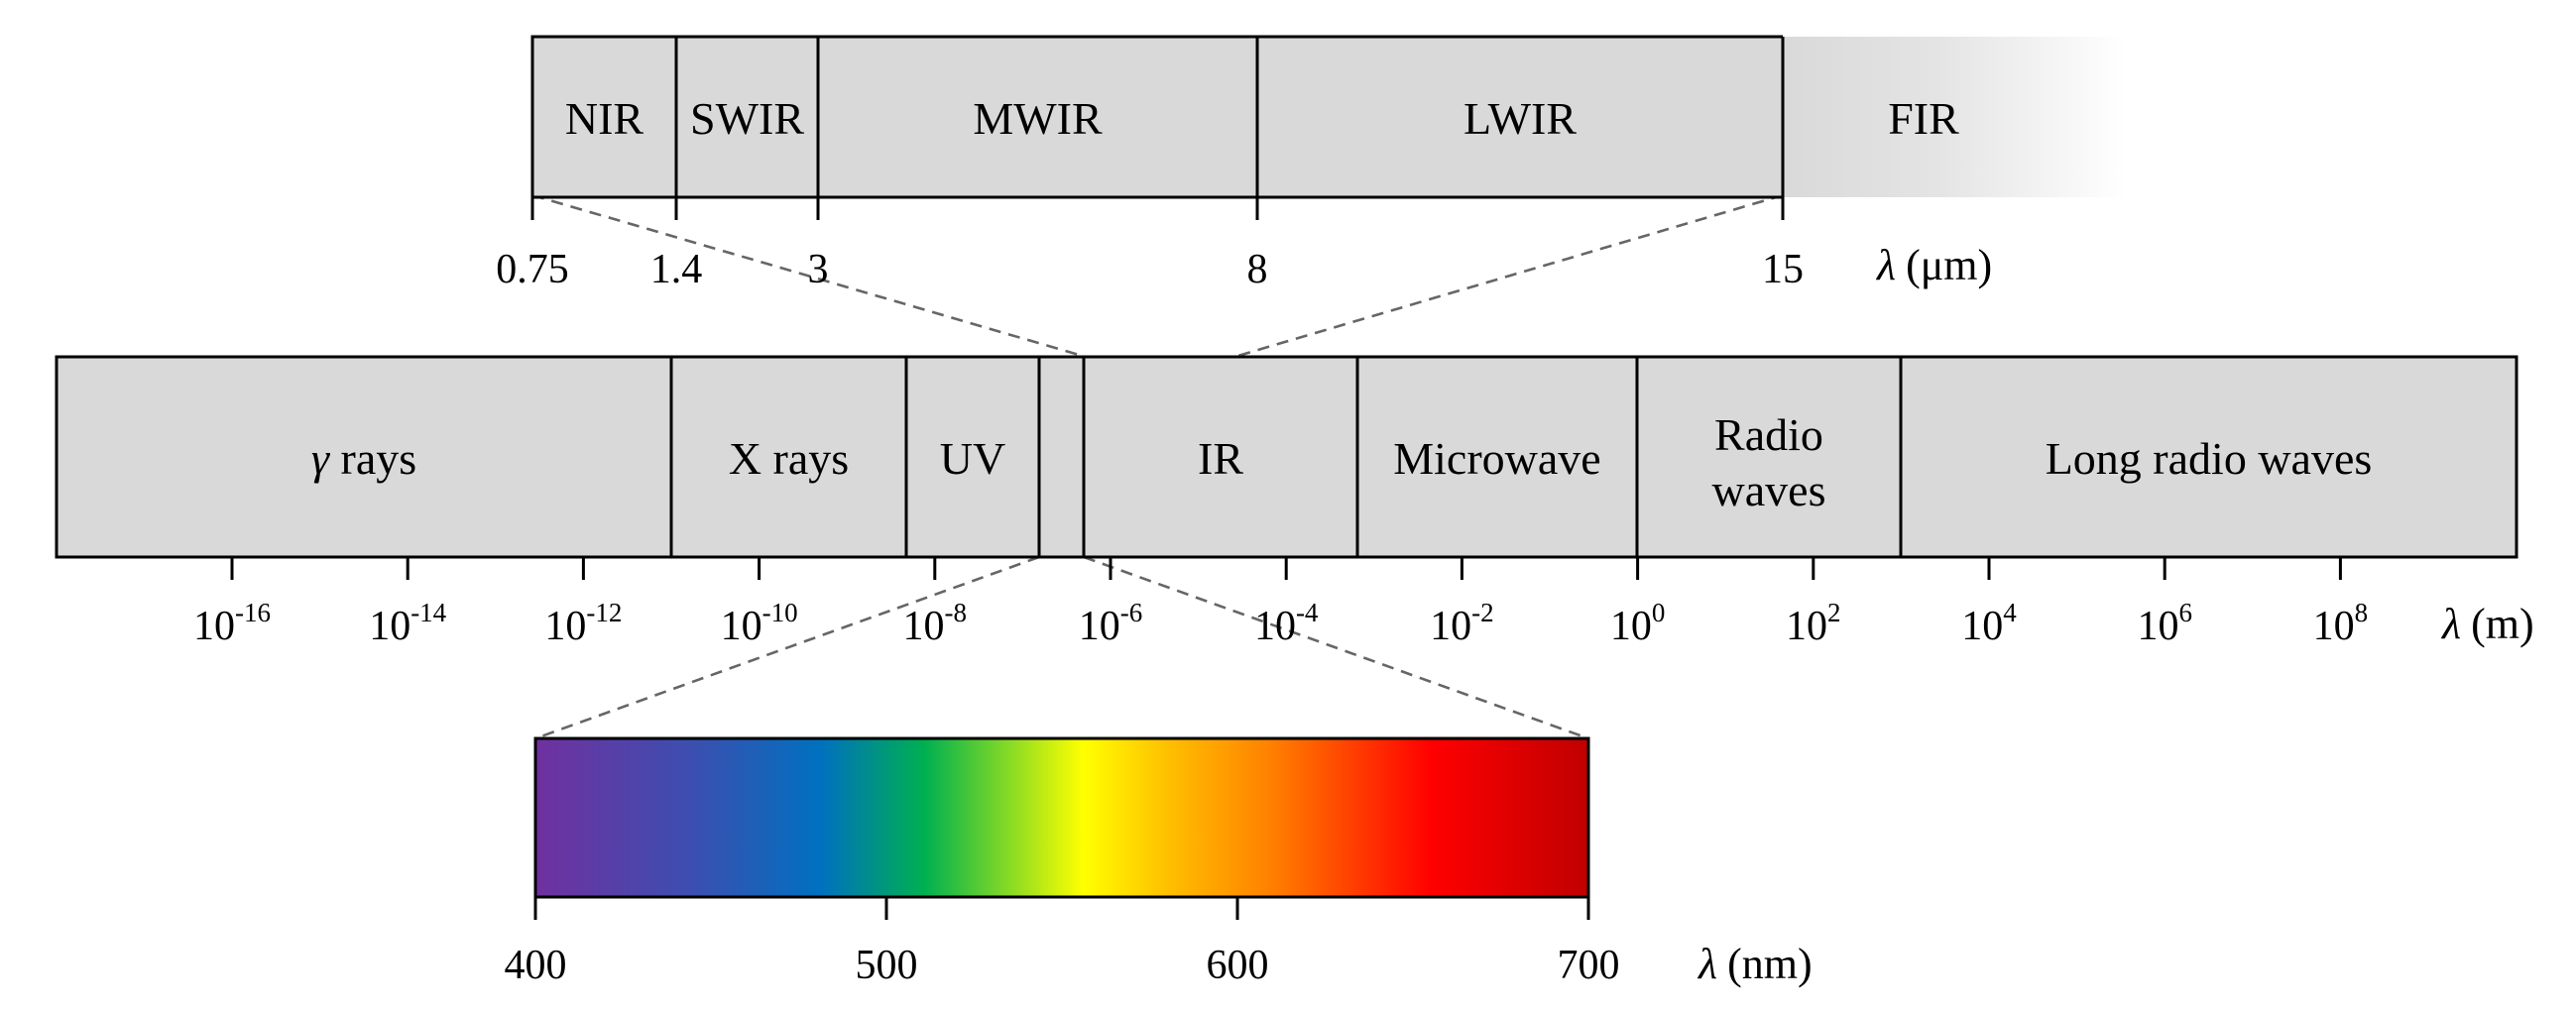 This screenshot has width=2576, height=1012. I want to click on tick-exponent: 6, so click(2185, 613).